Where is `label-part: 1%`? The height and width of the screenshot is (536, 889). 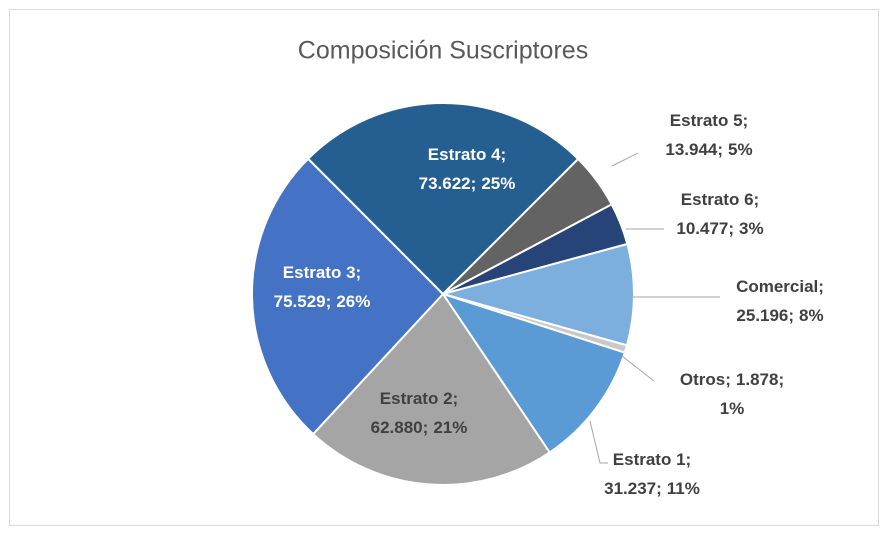 label-part: 1% is located at coordinates (732, 408).